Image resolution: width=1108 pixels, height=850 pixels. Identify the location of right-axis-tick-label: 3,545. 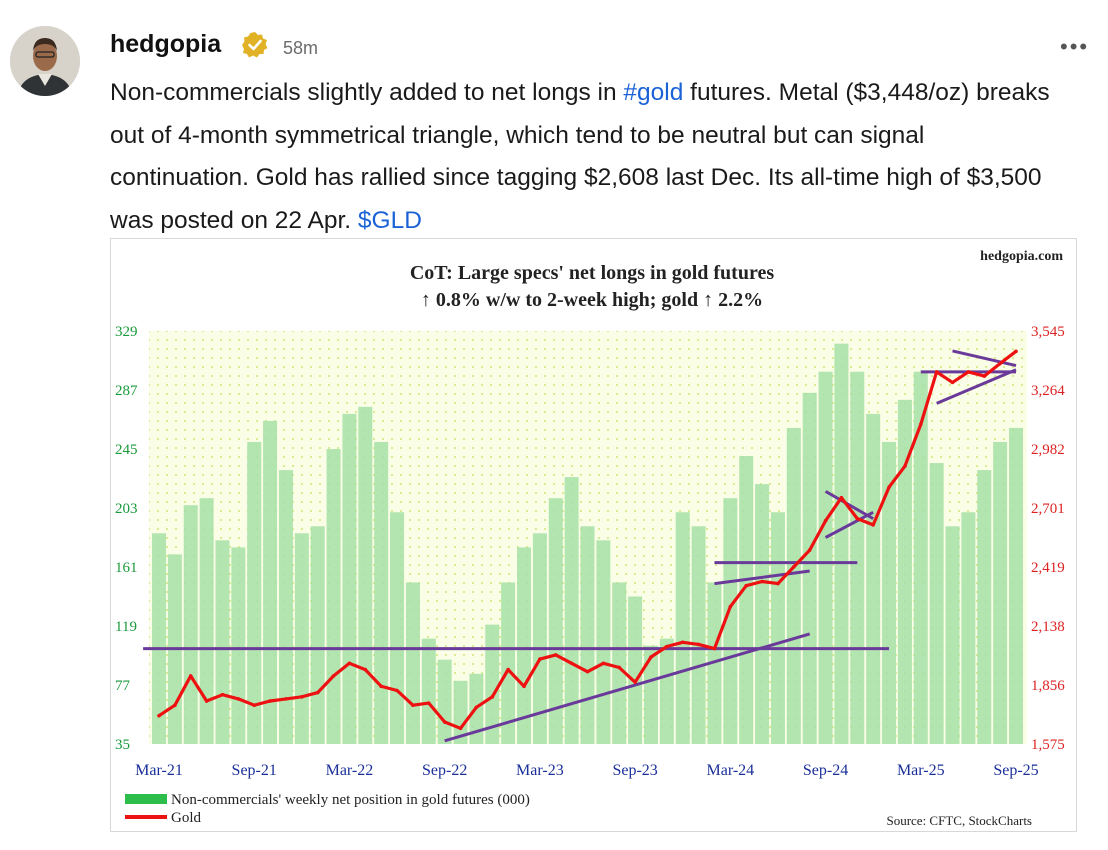
(1048, 332).